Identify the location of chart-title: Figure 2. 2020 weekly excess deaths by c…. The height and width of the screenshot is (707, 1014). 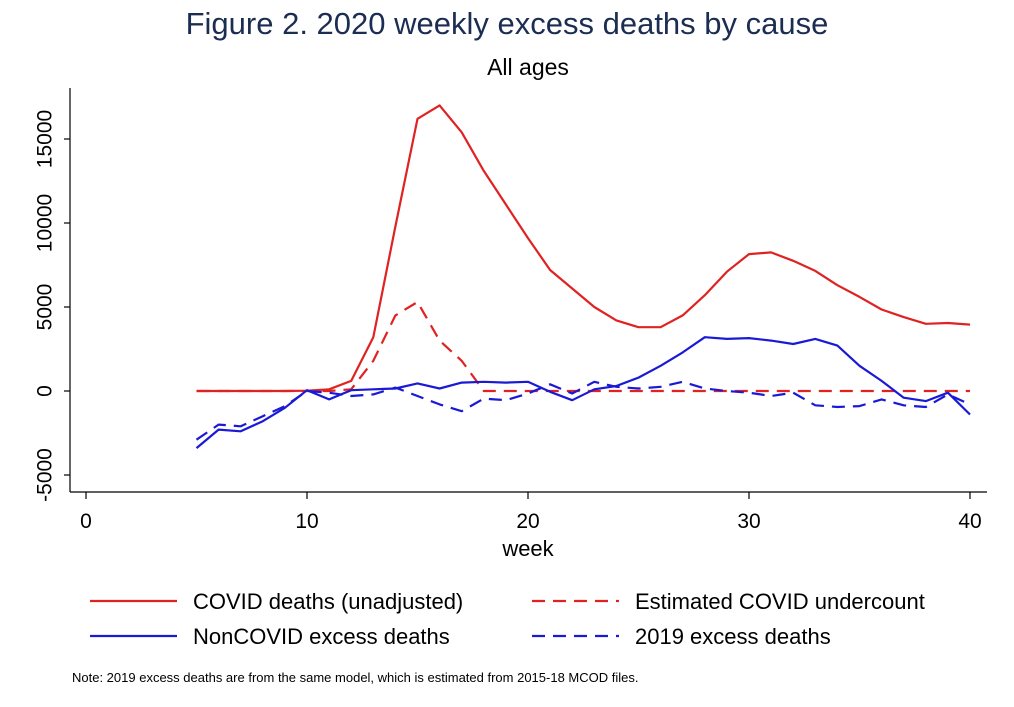
(507, 23).